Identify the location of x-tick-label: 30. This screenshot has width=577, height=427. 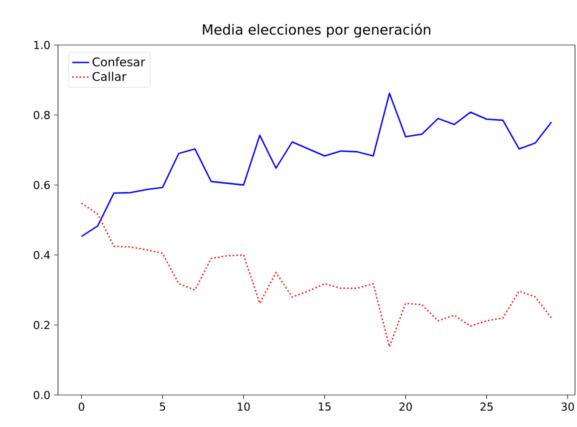
(568, 406).